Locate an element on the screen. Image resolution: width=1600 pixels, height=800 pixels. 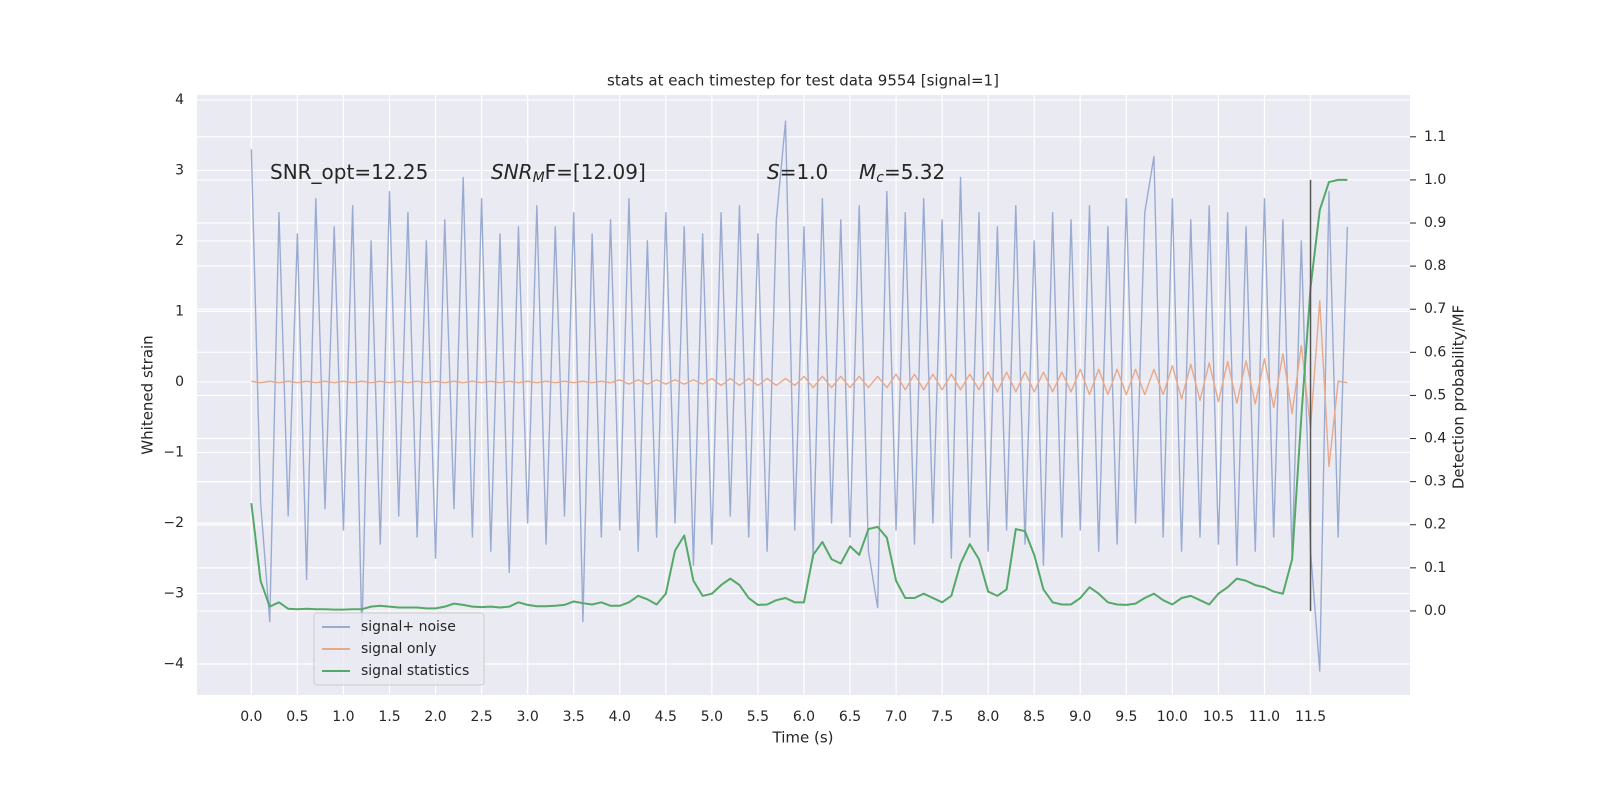
x-tick-label: 11.5 is located at coordinates (1310, 717).